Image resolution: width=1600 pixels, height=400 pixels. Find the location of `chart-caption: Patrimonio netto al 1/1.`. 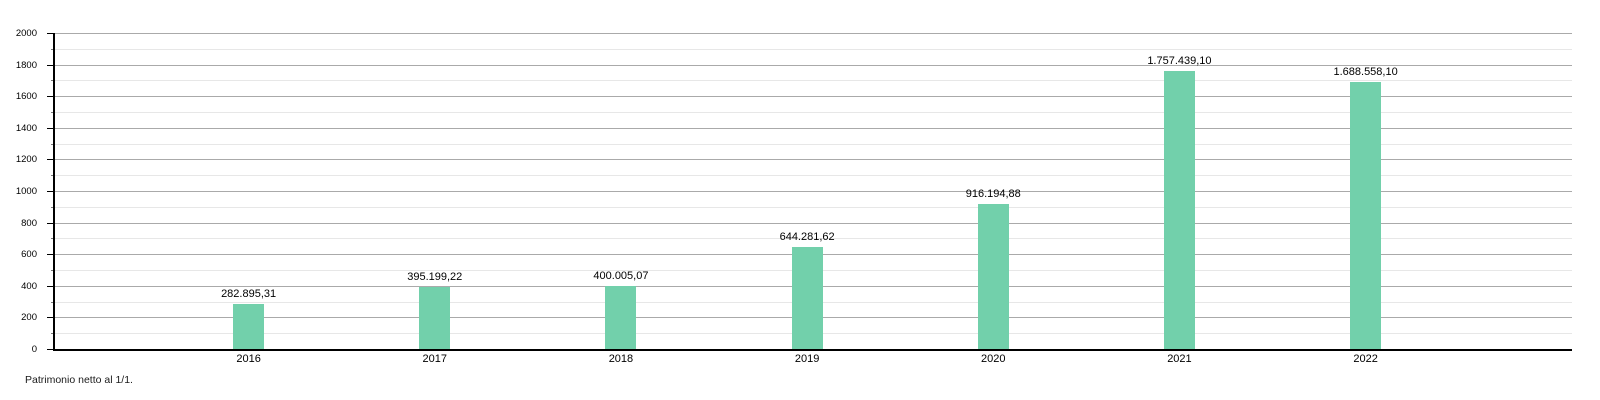

chart-caption: Patrimonio netto al 1/1. is located at coordinates (79, 380).